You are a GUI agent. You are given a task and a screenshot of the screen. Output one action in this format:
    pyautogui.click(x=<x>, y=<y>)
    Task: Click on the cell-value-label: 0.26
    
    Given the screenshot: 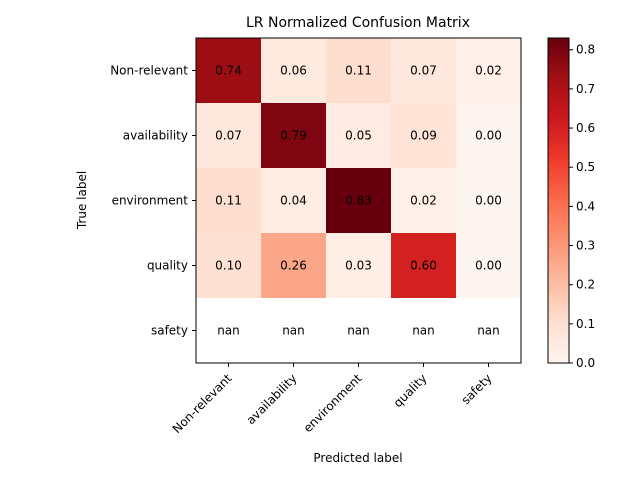 What is the action you would take?
    pyautogui.click(x=293, y=266)
    